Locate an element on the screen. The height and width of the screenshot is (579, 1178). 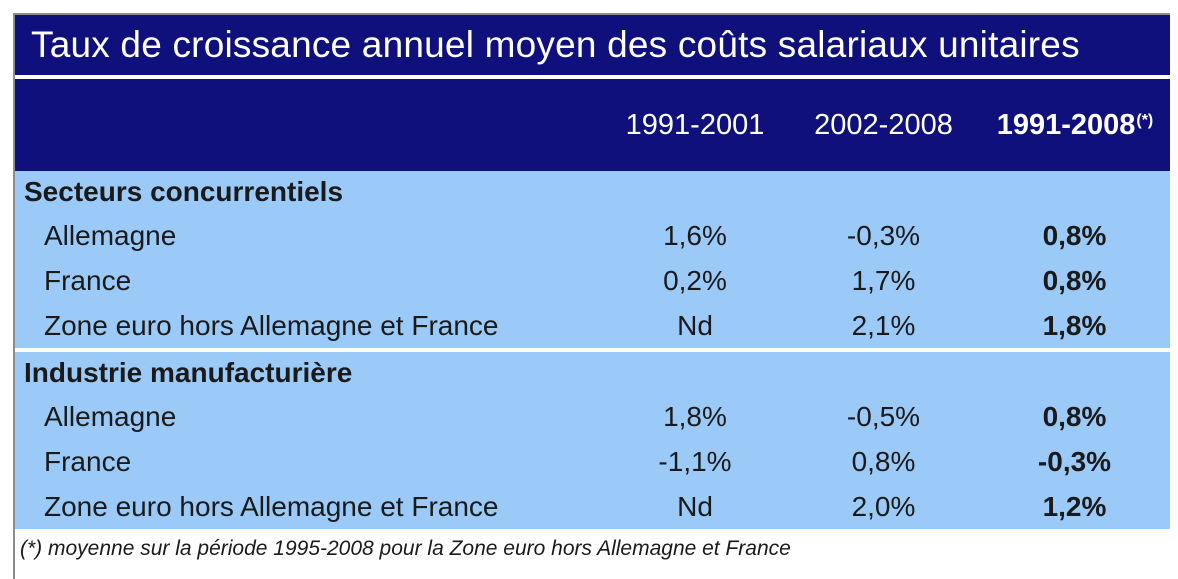
value-1991-2008: 1,2% is located at coordinates (1074, 506).